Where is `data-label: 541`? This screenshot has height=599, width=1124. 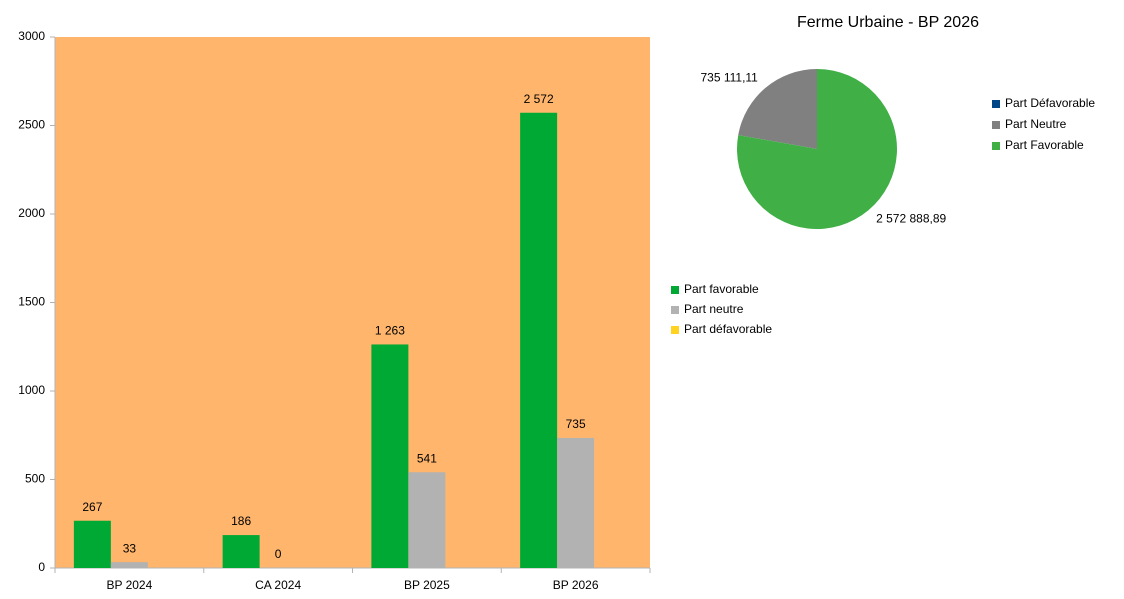
data-label: 541 is located at coordinates (427, 458).